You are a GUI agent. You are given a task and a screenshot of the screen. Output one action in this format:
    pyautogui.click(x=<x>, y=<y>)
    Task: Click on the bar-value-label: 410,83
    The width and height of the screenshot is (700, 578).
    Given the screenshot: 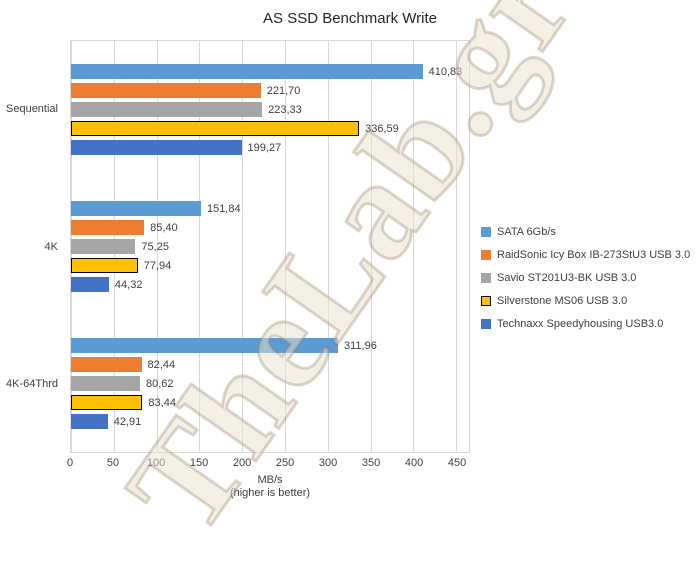 What is the action you would take?
    pyautogui.click(x=445, y=71)
    